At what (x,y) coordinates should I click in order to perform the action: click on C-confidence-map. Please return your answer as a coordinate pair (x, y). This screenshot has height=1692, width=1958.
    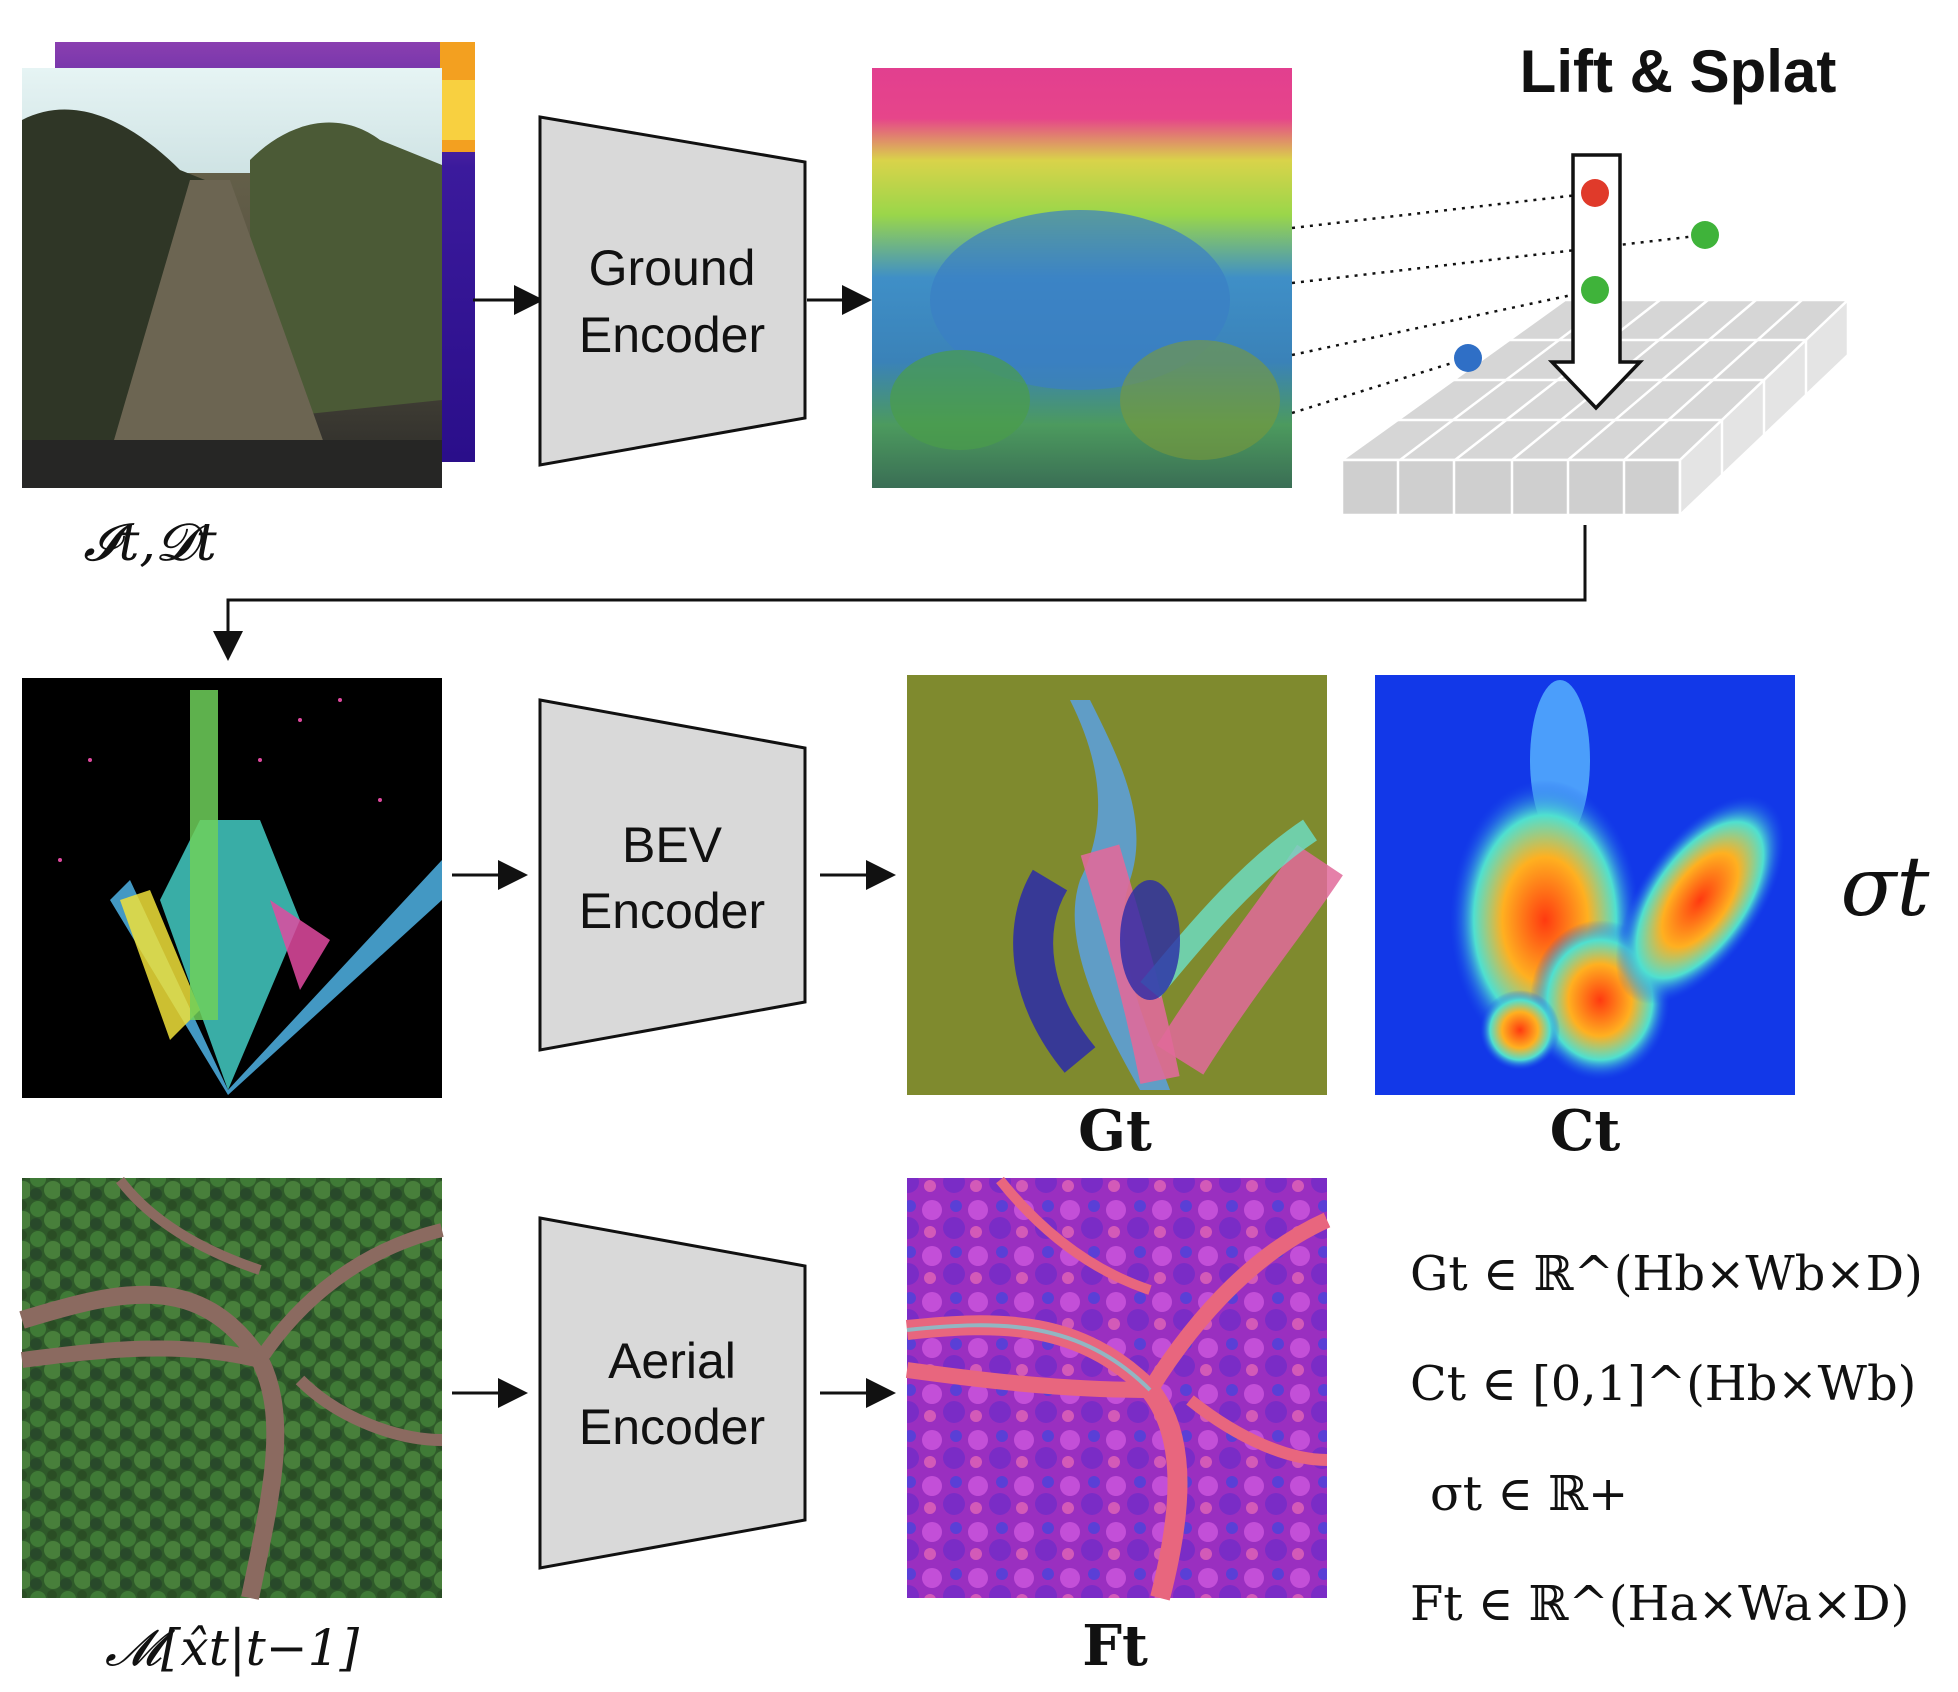
    Looking at the image, I should click on (1585, 885).